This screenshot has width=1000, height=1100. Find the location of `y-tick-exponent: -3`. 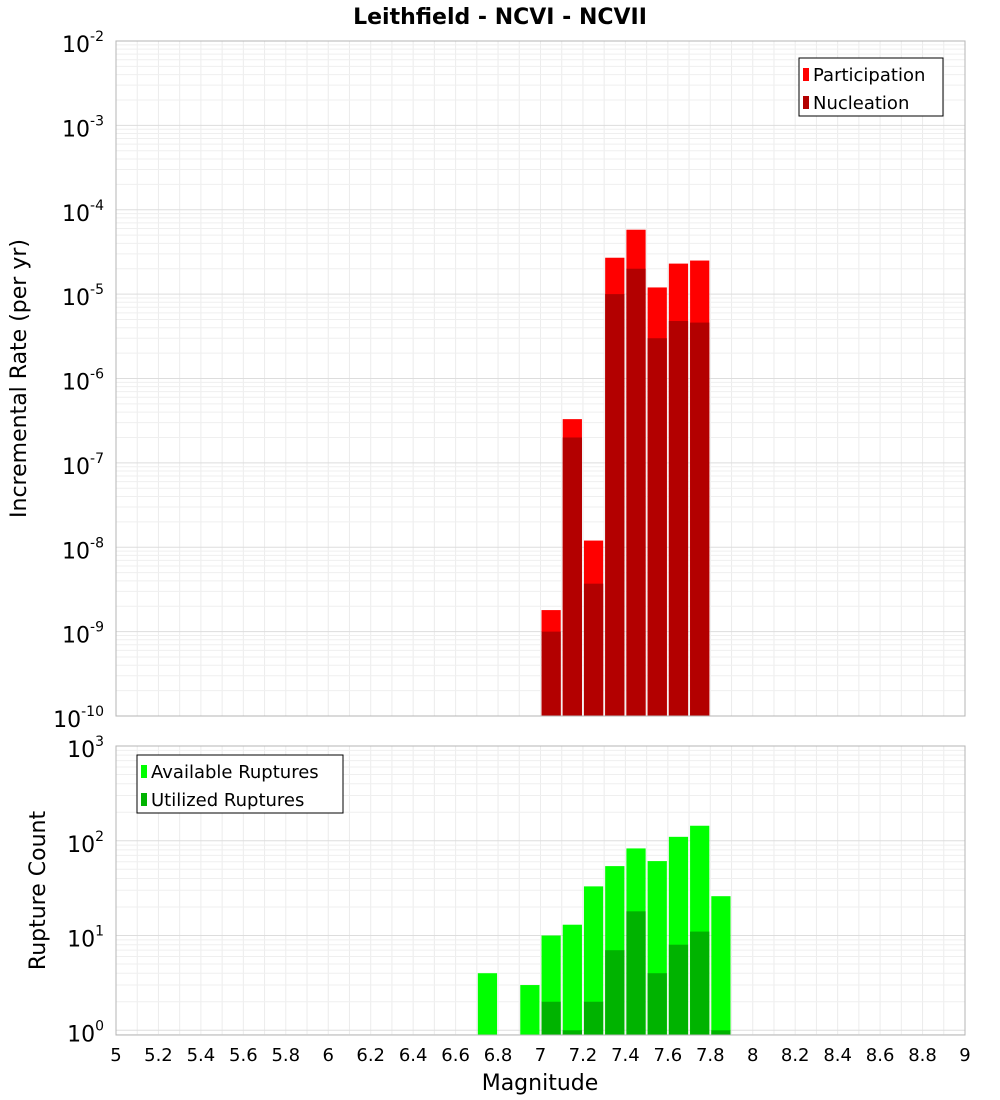

y-tick-exponent: -3 is located at coordinates (97, 121).